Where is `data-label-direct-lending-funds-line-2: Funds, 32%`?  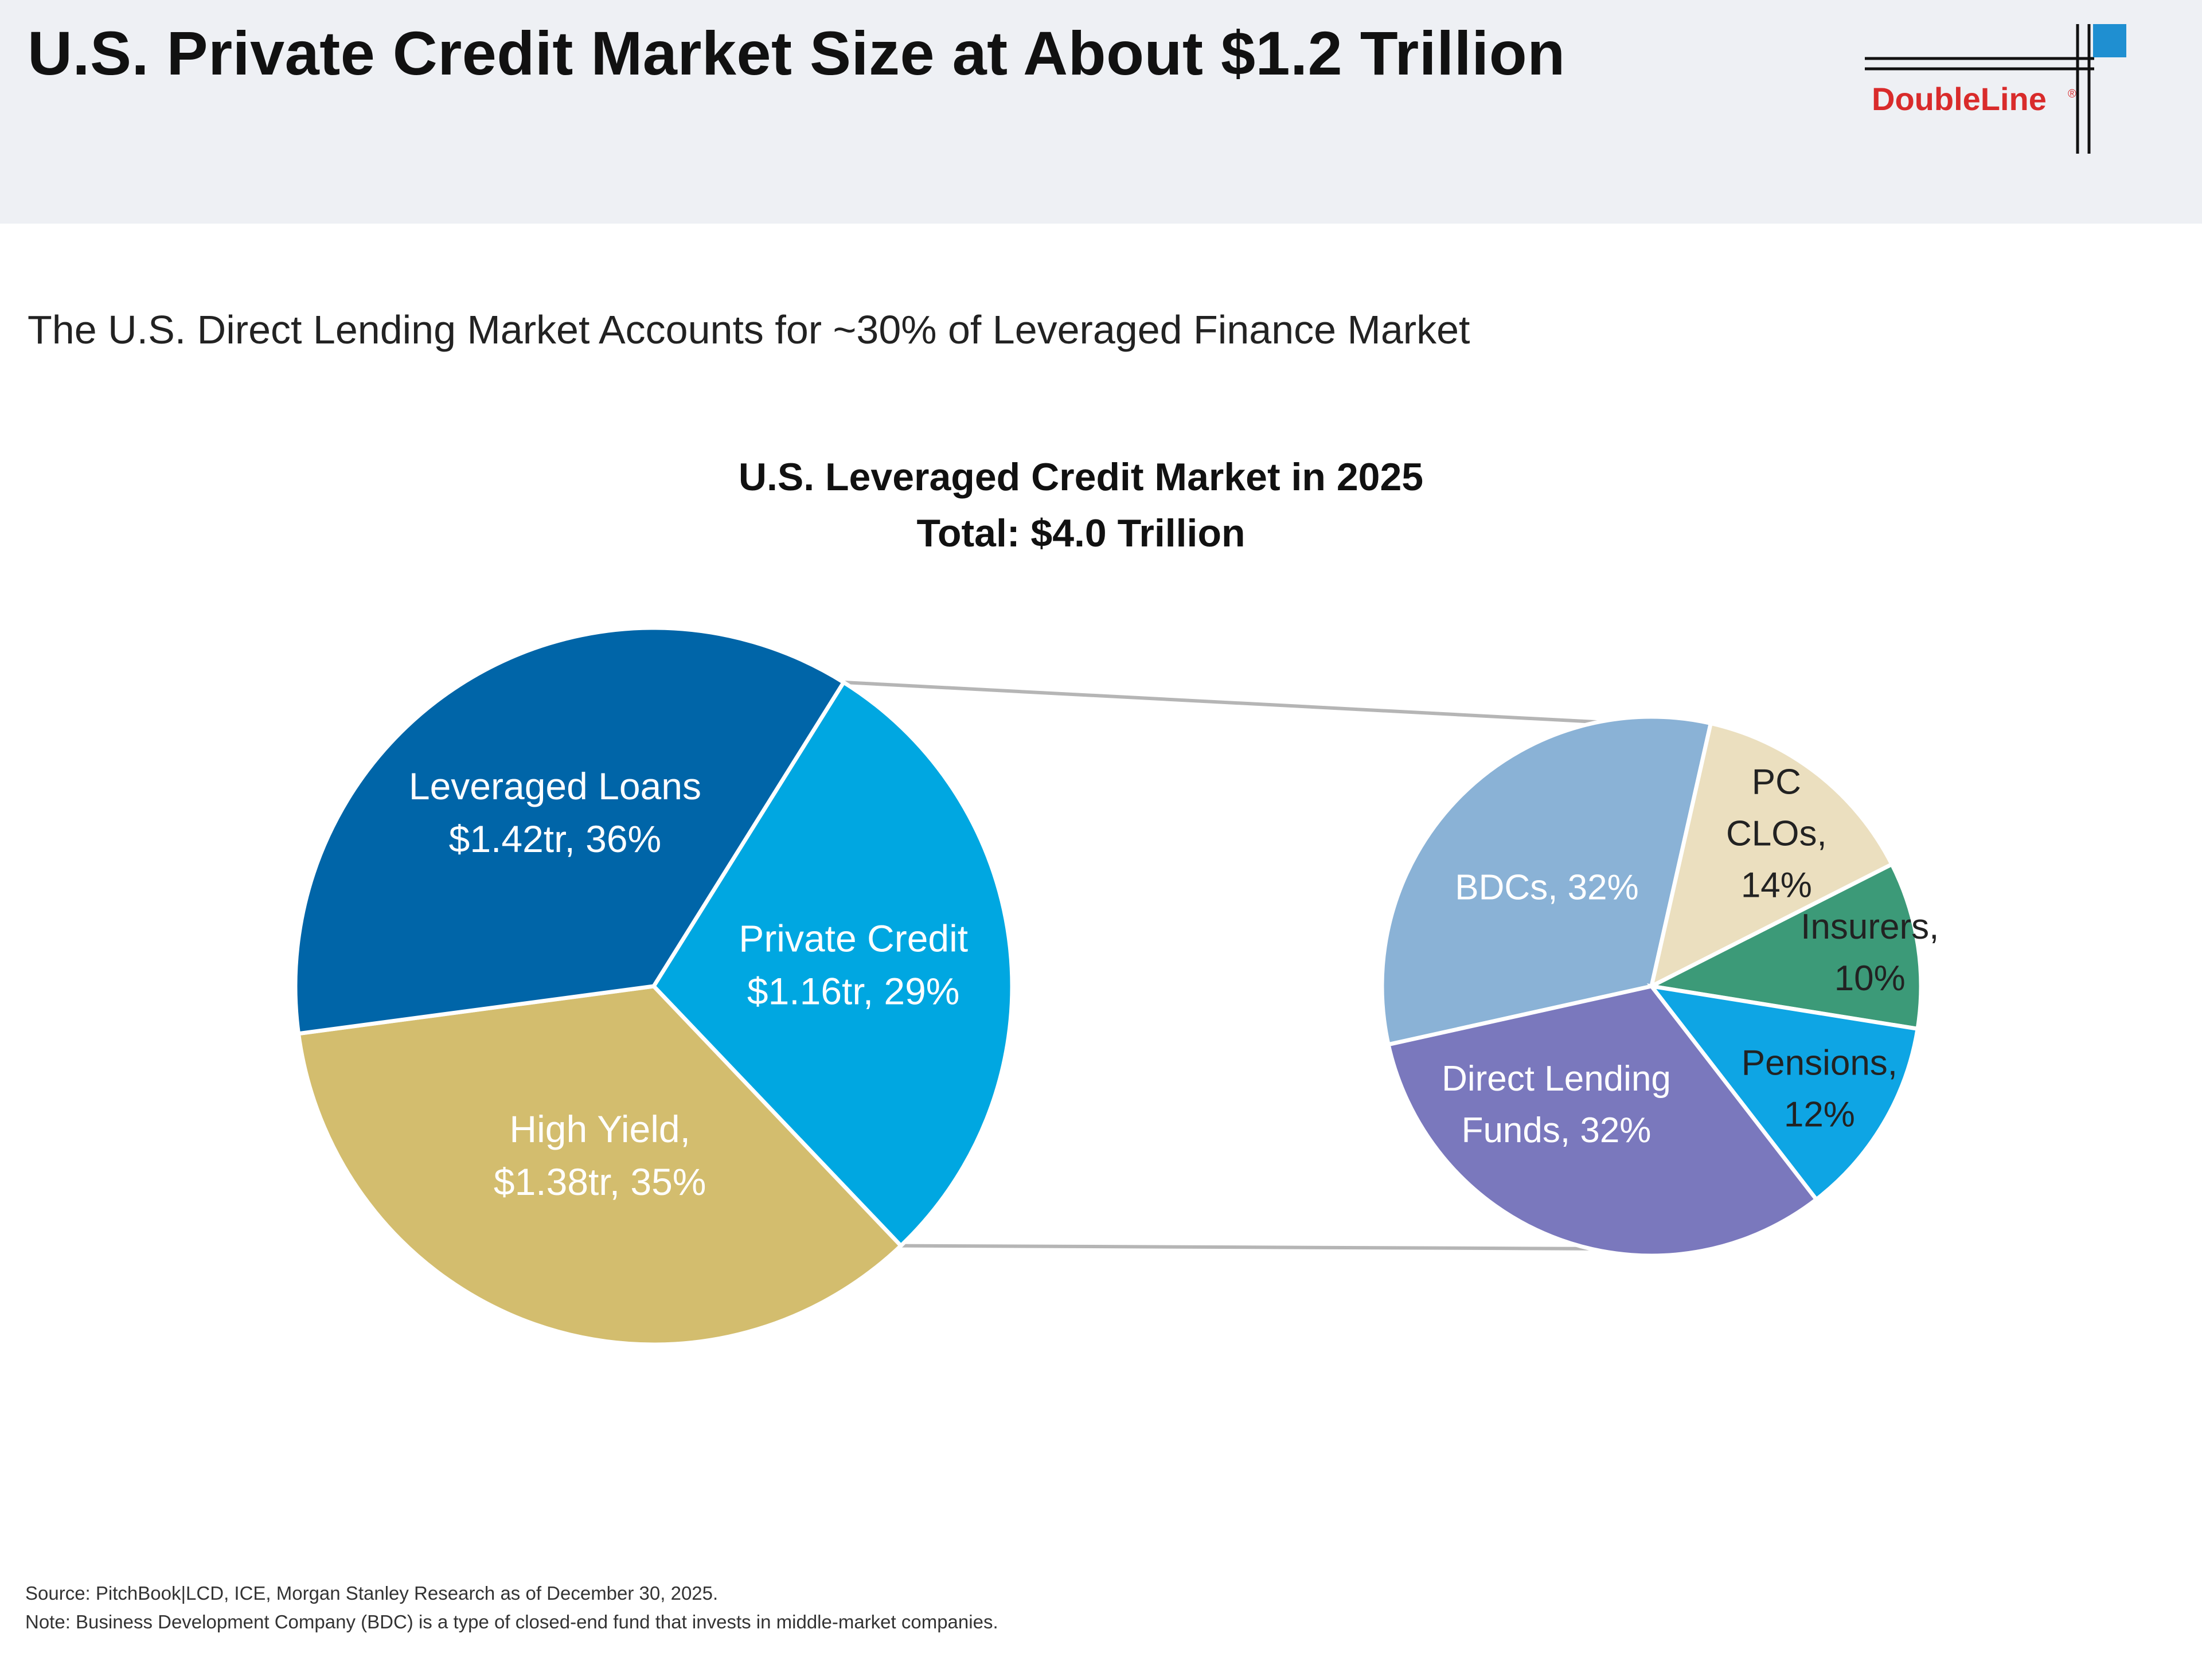 data-label-direct-lending-funds-line-2: Funds, 32% is located at coordinates (1557, 1130).